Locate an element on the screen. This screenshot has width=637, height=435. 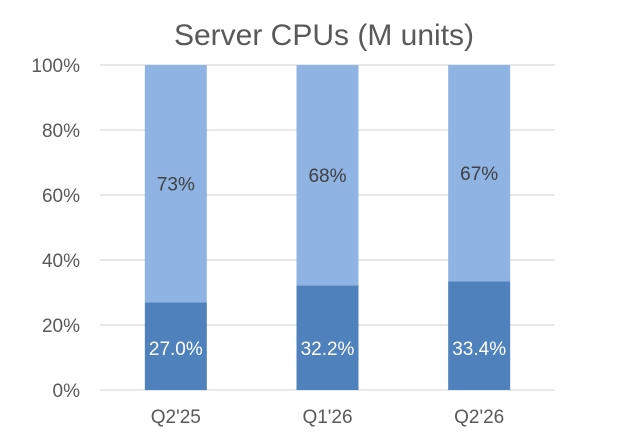
chart-title: Server CPUs (M units) is located at coordinates (324, 35).